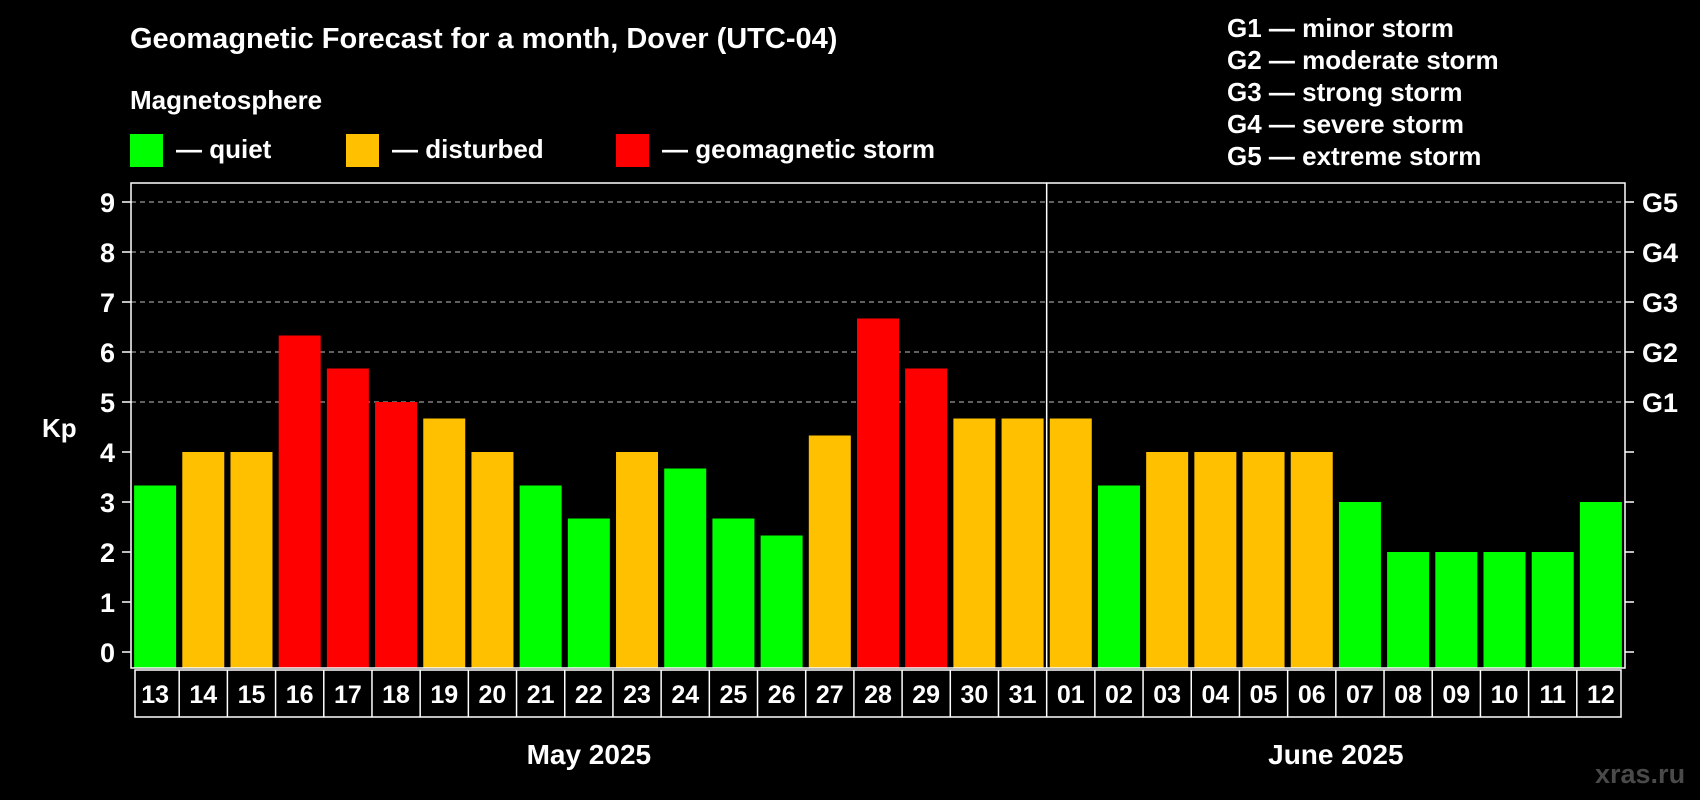  Describe the element at coordinates (1119, 695) in the screenshot. I see `x-tick-label-02: 02` at that location.